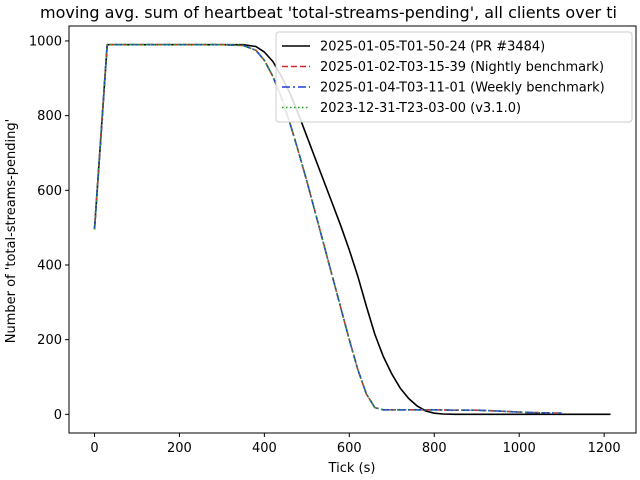 Image resolution: width=640 pixels, height=480 pixels. Describe the element at coordinates (58, 415) in the screenshot. I see `y-tick-label: 0` at that location.